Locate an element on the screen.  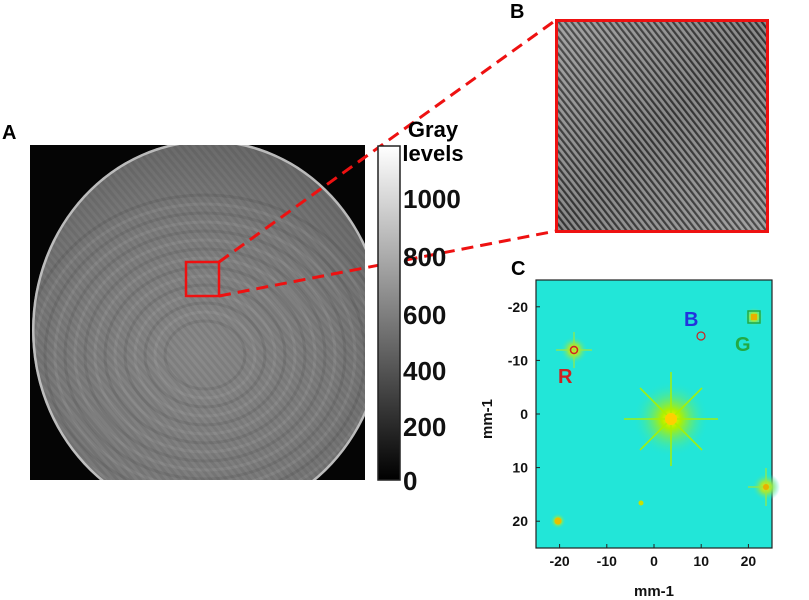
lower-right-peak is located at coordinates (764, 487).